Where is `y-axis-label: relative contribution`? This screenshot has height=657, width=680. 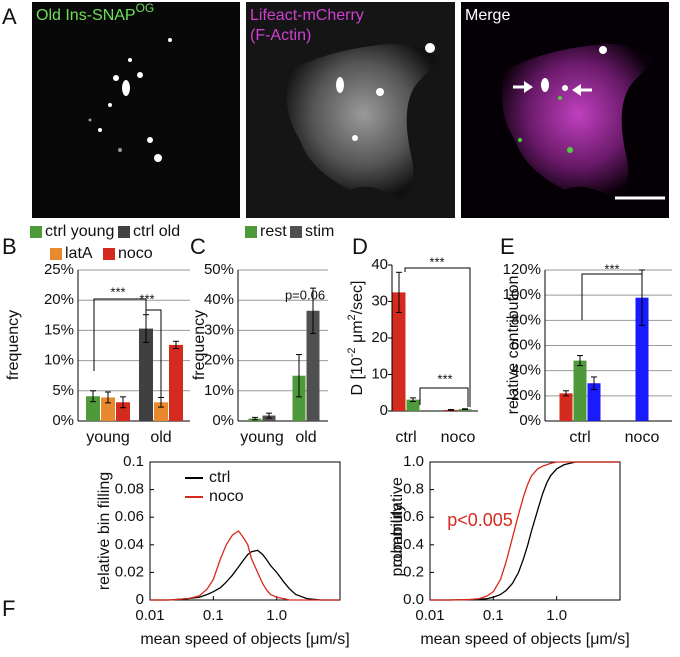 y-axis-label: relative contribution is located at coordinates (513, 345).